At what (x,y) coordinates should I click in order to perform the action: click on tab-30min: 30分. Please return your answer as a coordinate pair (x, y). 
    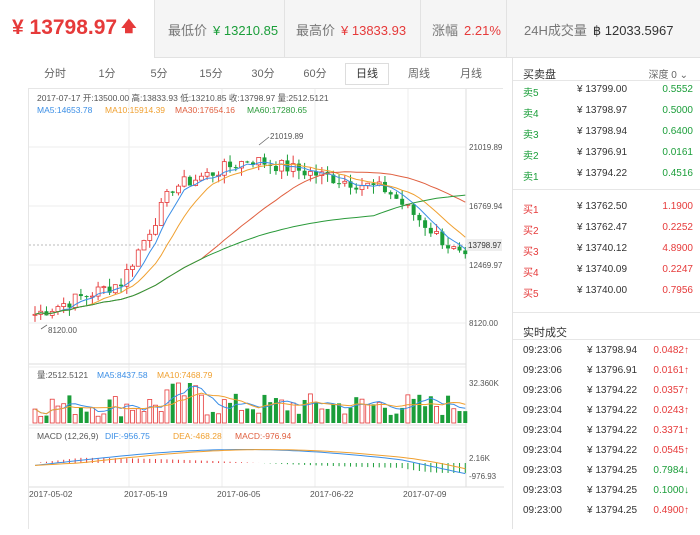
    Looking at the image, I should click on (263, 74).